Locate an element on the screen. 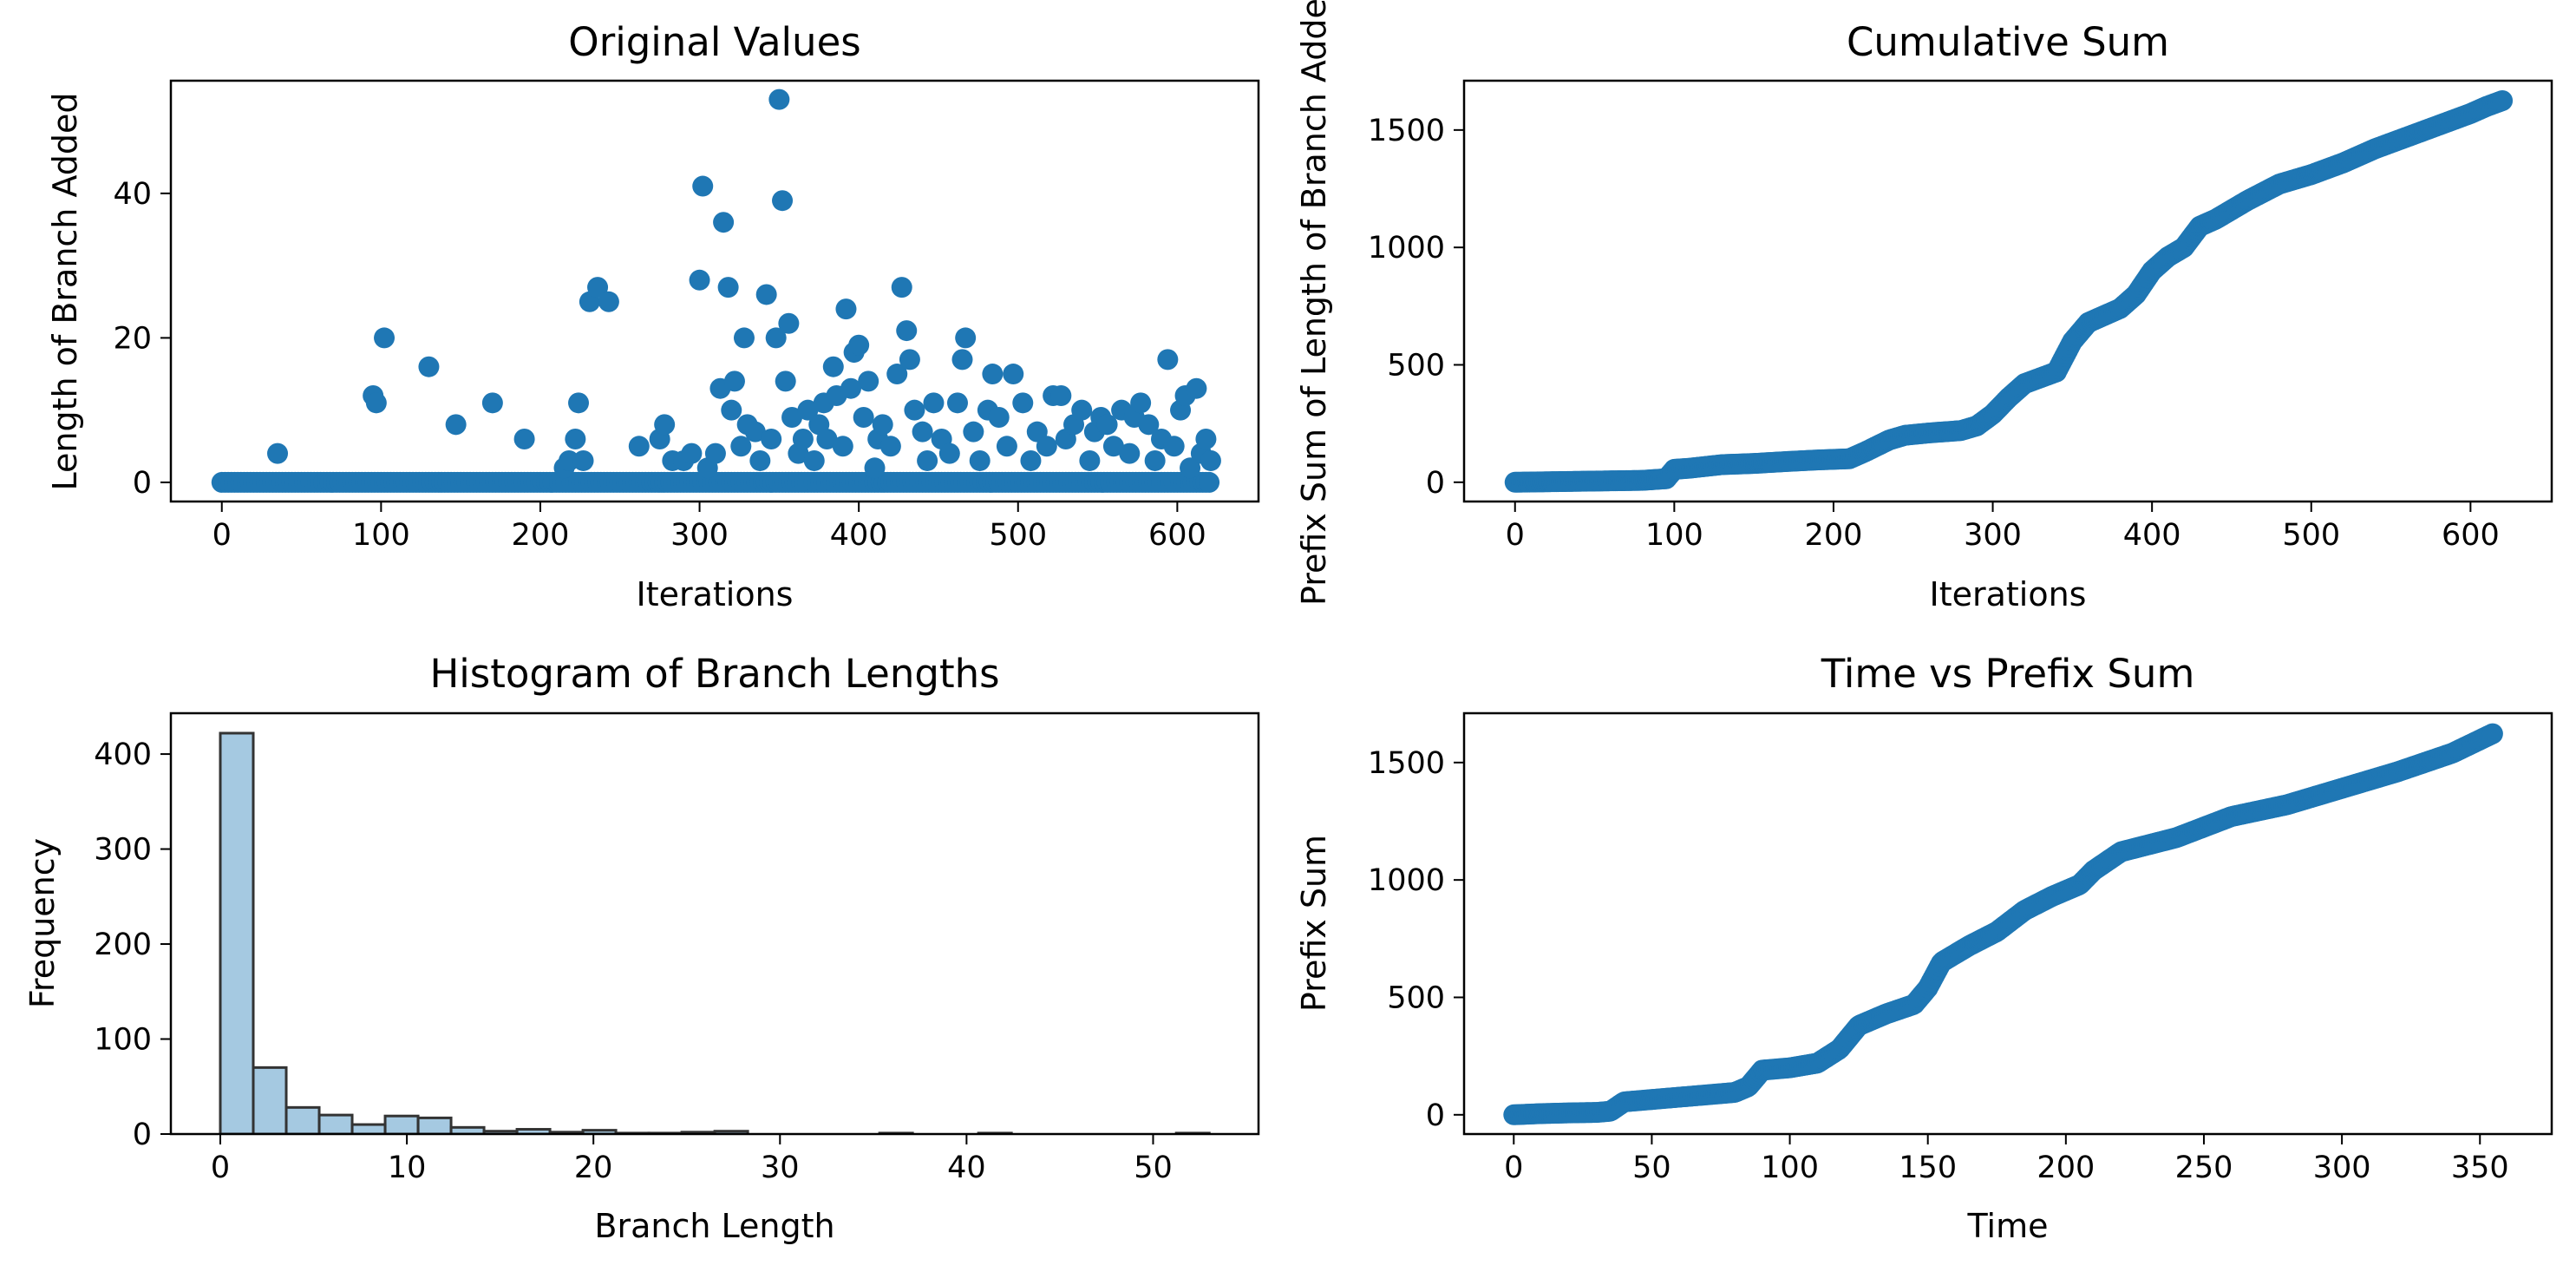 This screenshot has height=1272, width=2576. x-tick-label: 50 is located at coordinates (1153, 1168).